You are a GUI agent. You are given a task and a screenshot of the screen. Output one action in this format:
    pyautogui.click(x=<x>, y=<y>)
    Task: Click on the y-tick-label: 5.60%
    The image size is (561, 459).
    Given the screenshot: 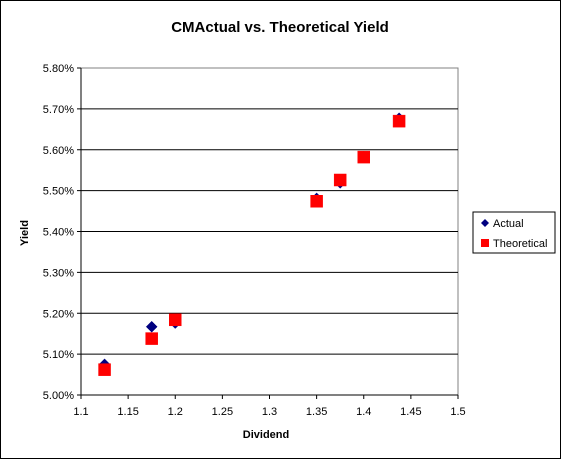 What is the action you would take?
    pyautogui.click(x=58, y=151)
    